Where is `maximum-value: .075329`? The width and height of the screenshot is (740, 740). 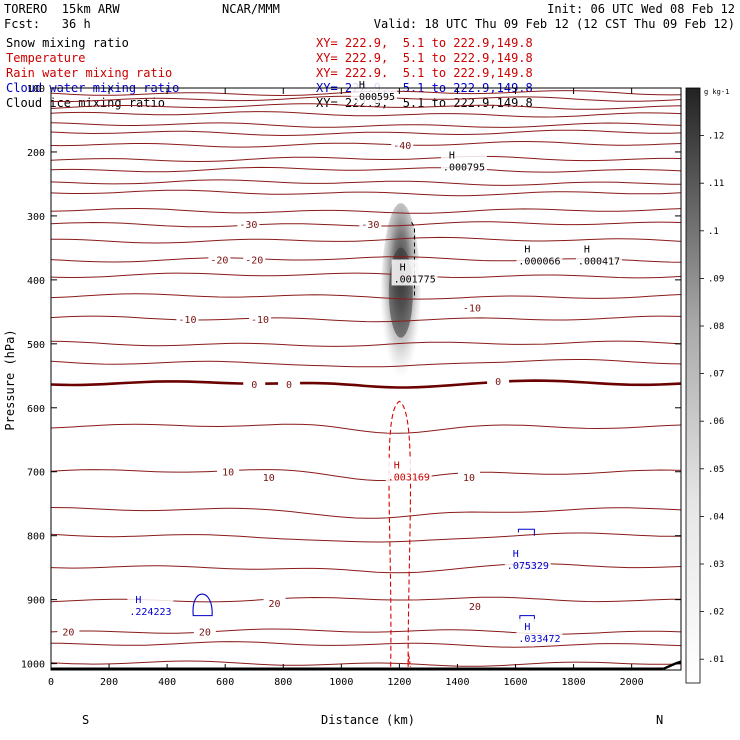 maximum-value: .075329 is located at coordinates (528, 566).